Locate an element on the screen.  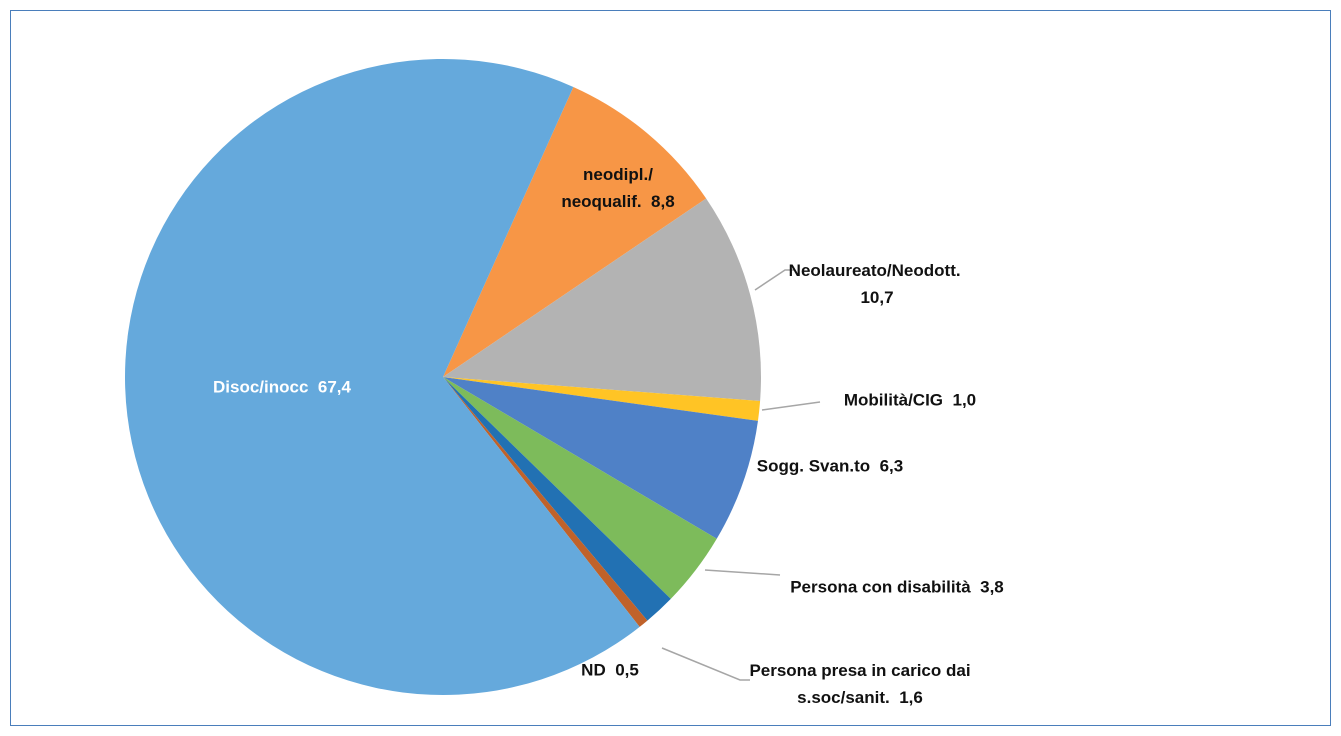
value-label: 8,8 is located at coordinates (663, 201).